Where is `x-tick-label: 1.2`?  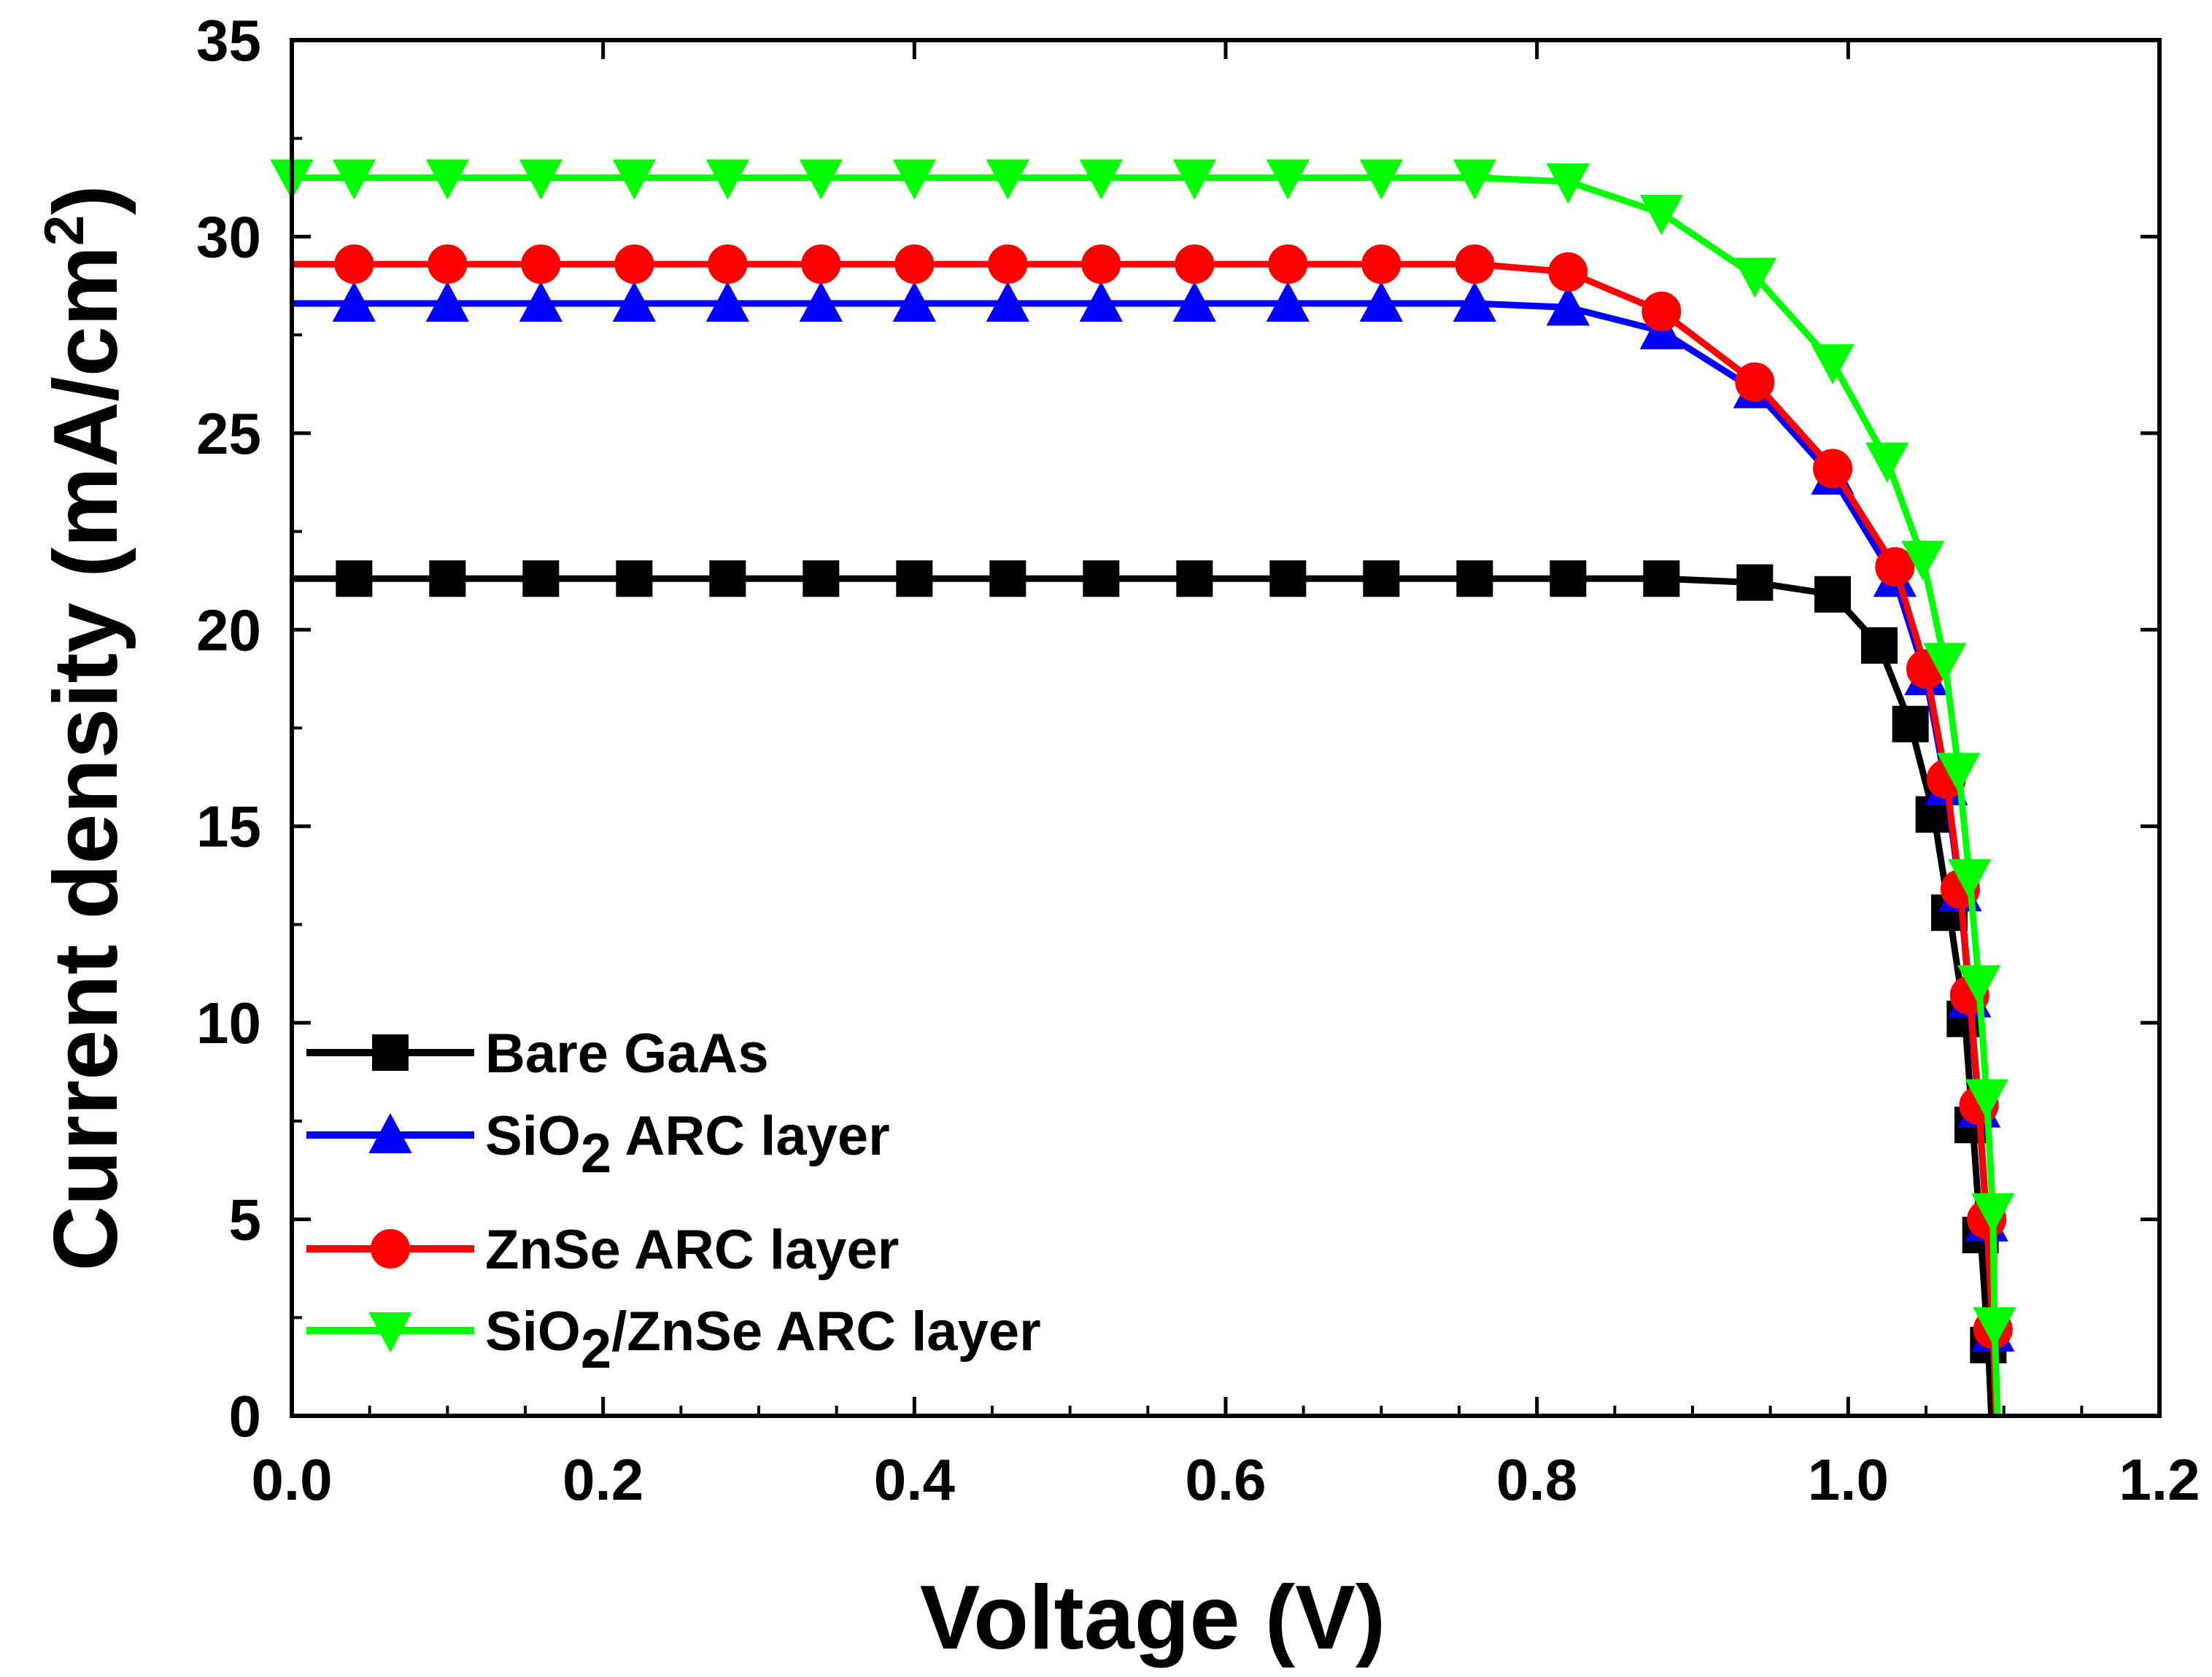
x-tick-label: 1.2 is located at coordinates (2159, 1479).